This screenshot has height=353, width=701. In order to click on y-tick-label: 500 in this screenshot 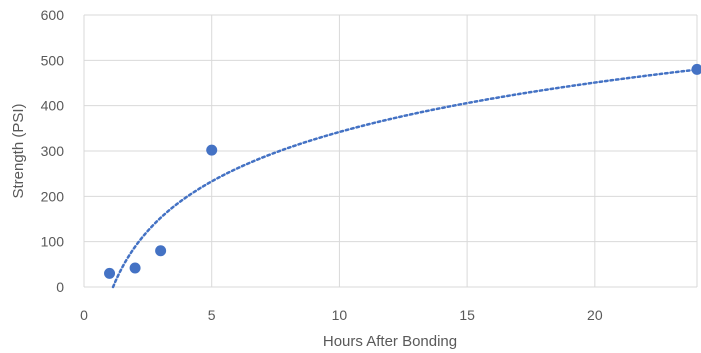, I will do `click(53, 60)`.